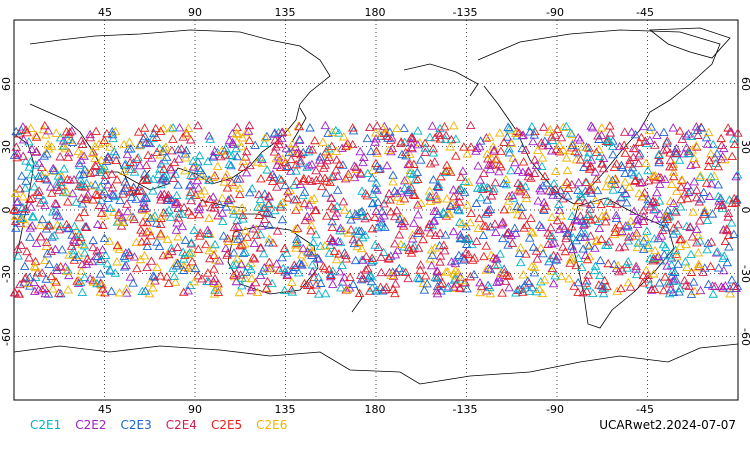 The width and height of the screenshot is (750, 450). What do you see at coordinates (195, 12) in the screenshot?
I see `top-lon-tick: 90` at bounding box center [195, 12].